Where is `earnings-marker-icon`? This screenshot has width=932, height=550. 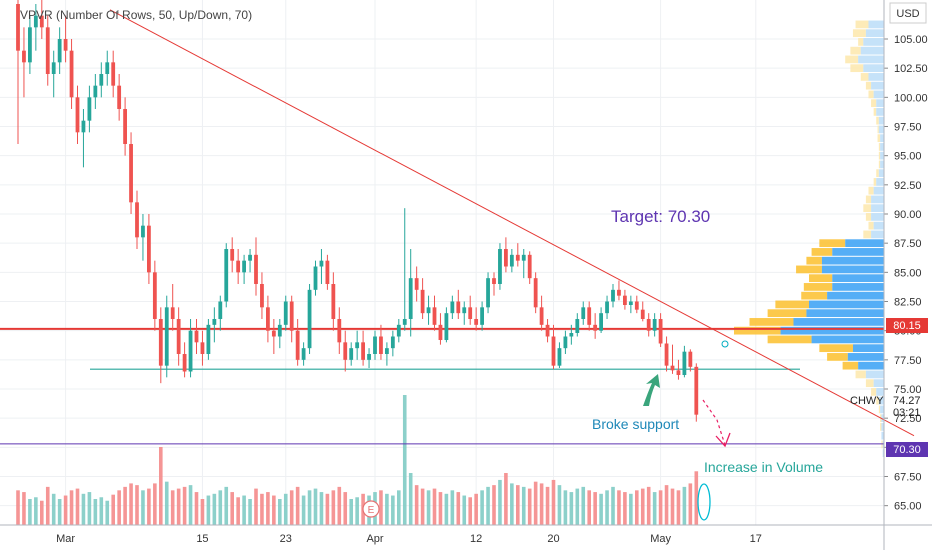 earnings-marker-icon is located at coordinates (371, 509).